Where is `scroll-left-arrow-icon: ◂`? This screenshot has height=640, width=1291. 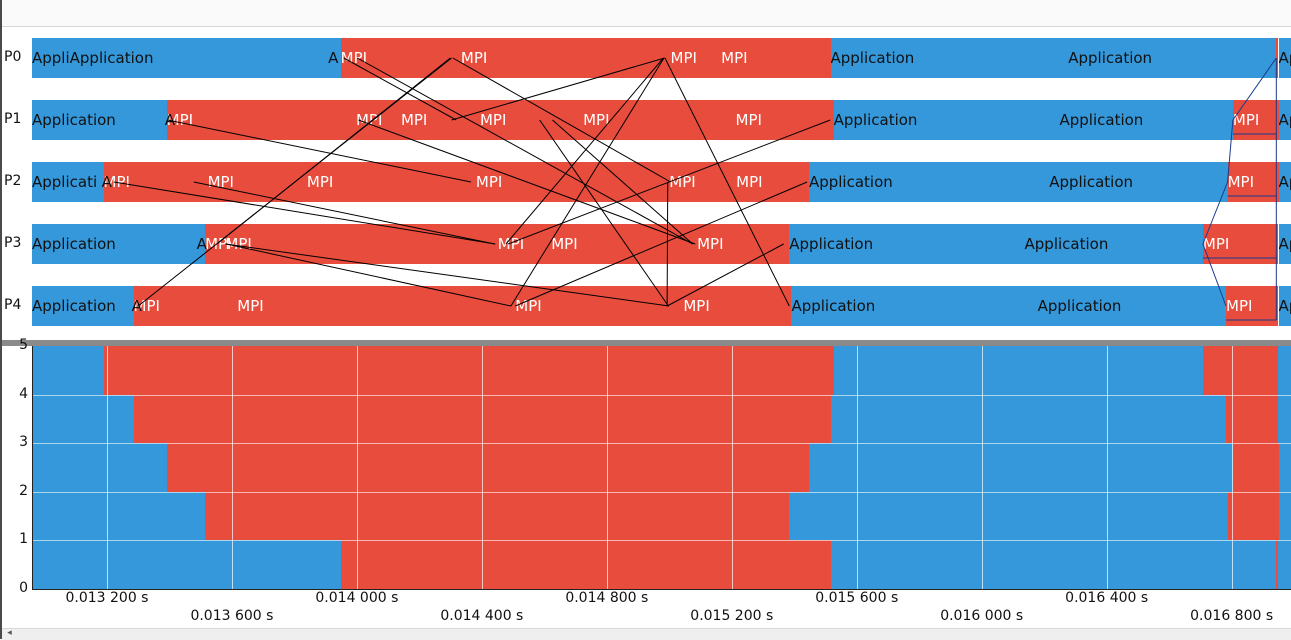 scroll-left-arrow-icon: ◂ is located at coordinates (9, 633).